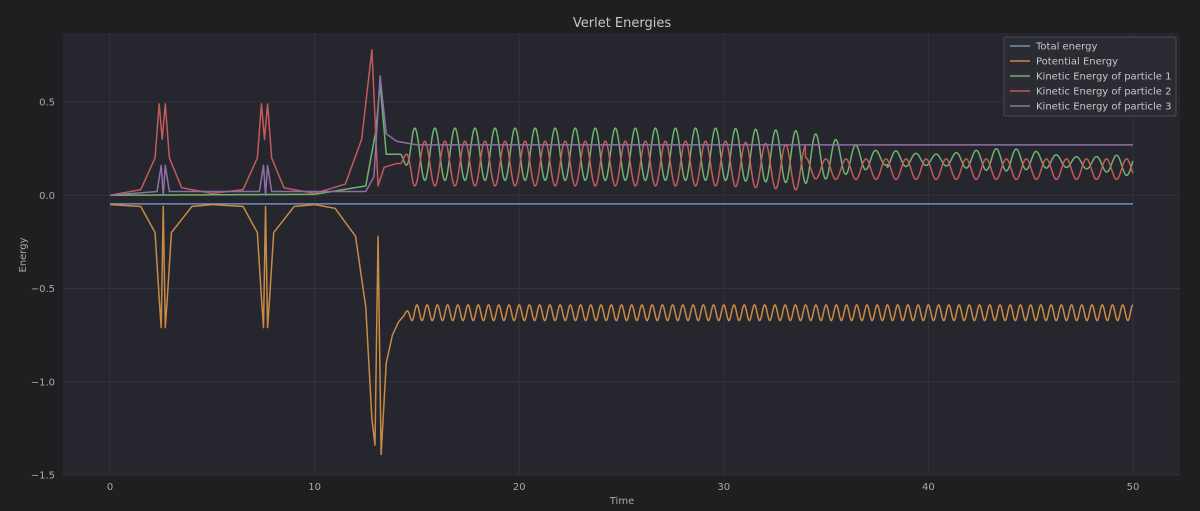  I want to click on x-axis-label: Time, so click(621, 501).